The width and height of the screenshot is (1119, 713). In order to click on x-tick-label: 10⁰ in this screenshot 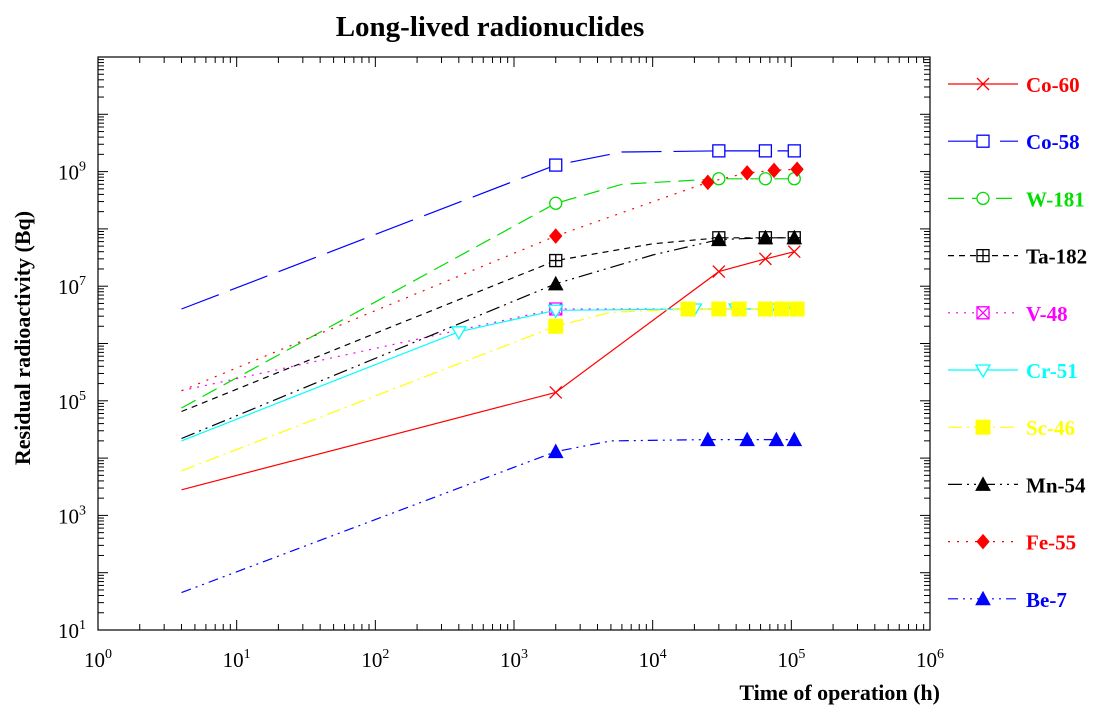, I will do `click(98, 659)`.